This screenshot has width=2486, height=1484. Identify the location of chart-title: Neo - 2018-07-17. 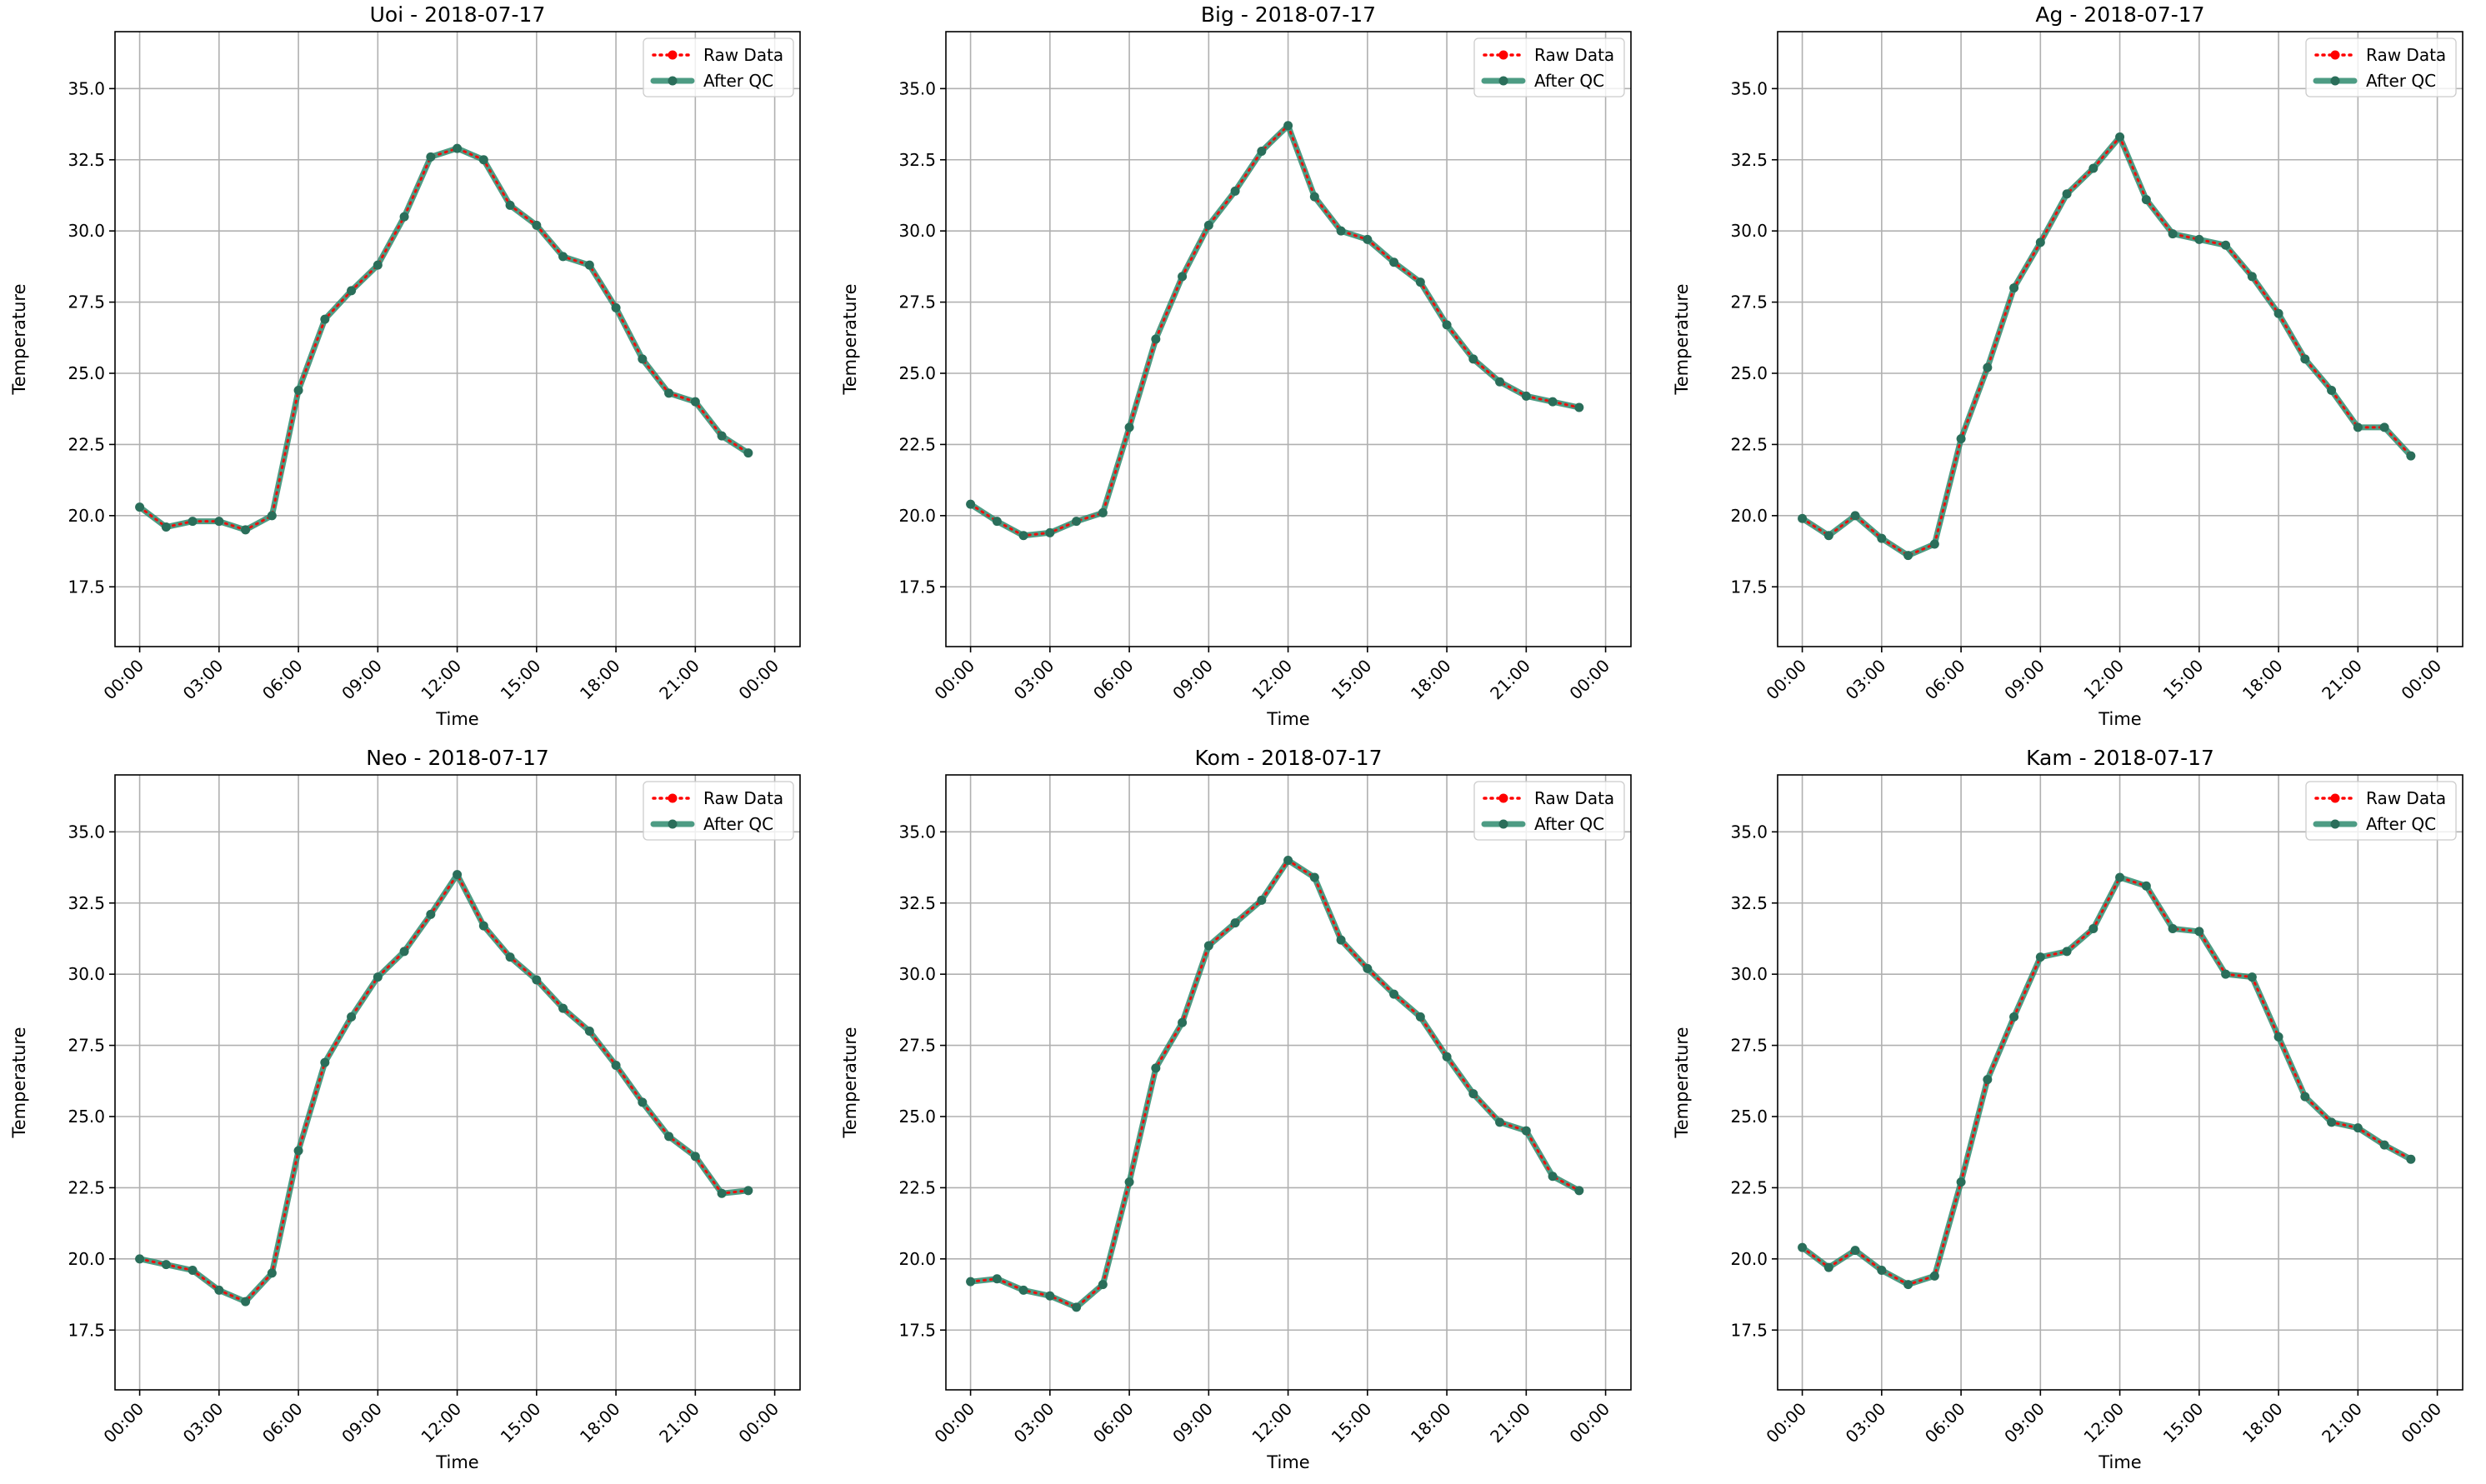
(457, 758).